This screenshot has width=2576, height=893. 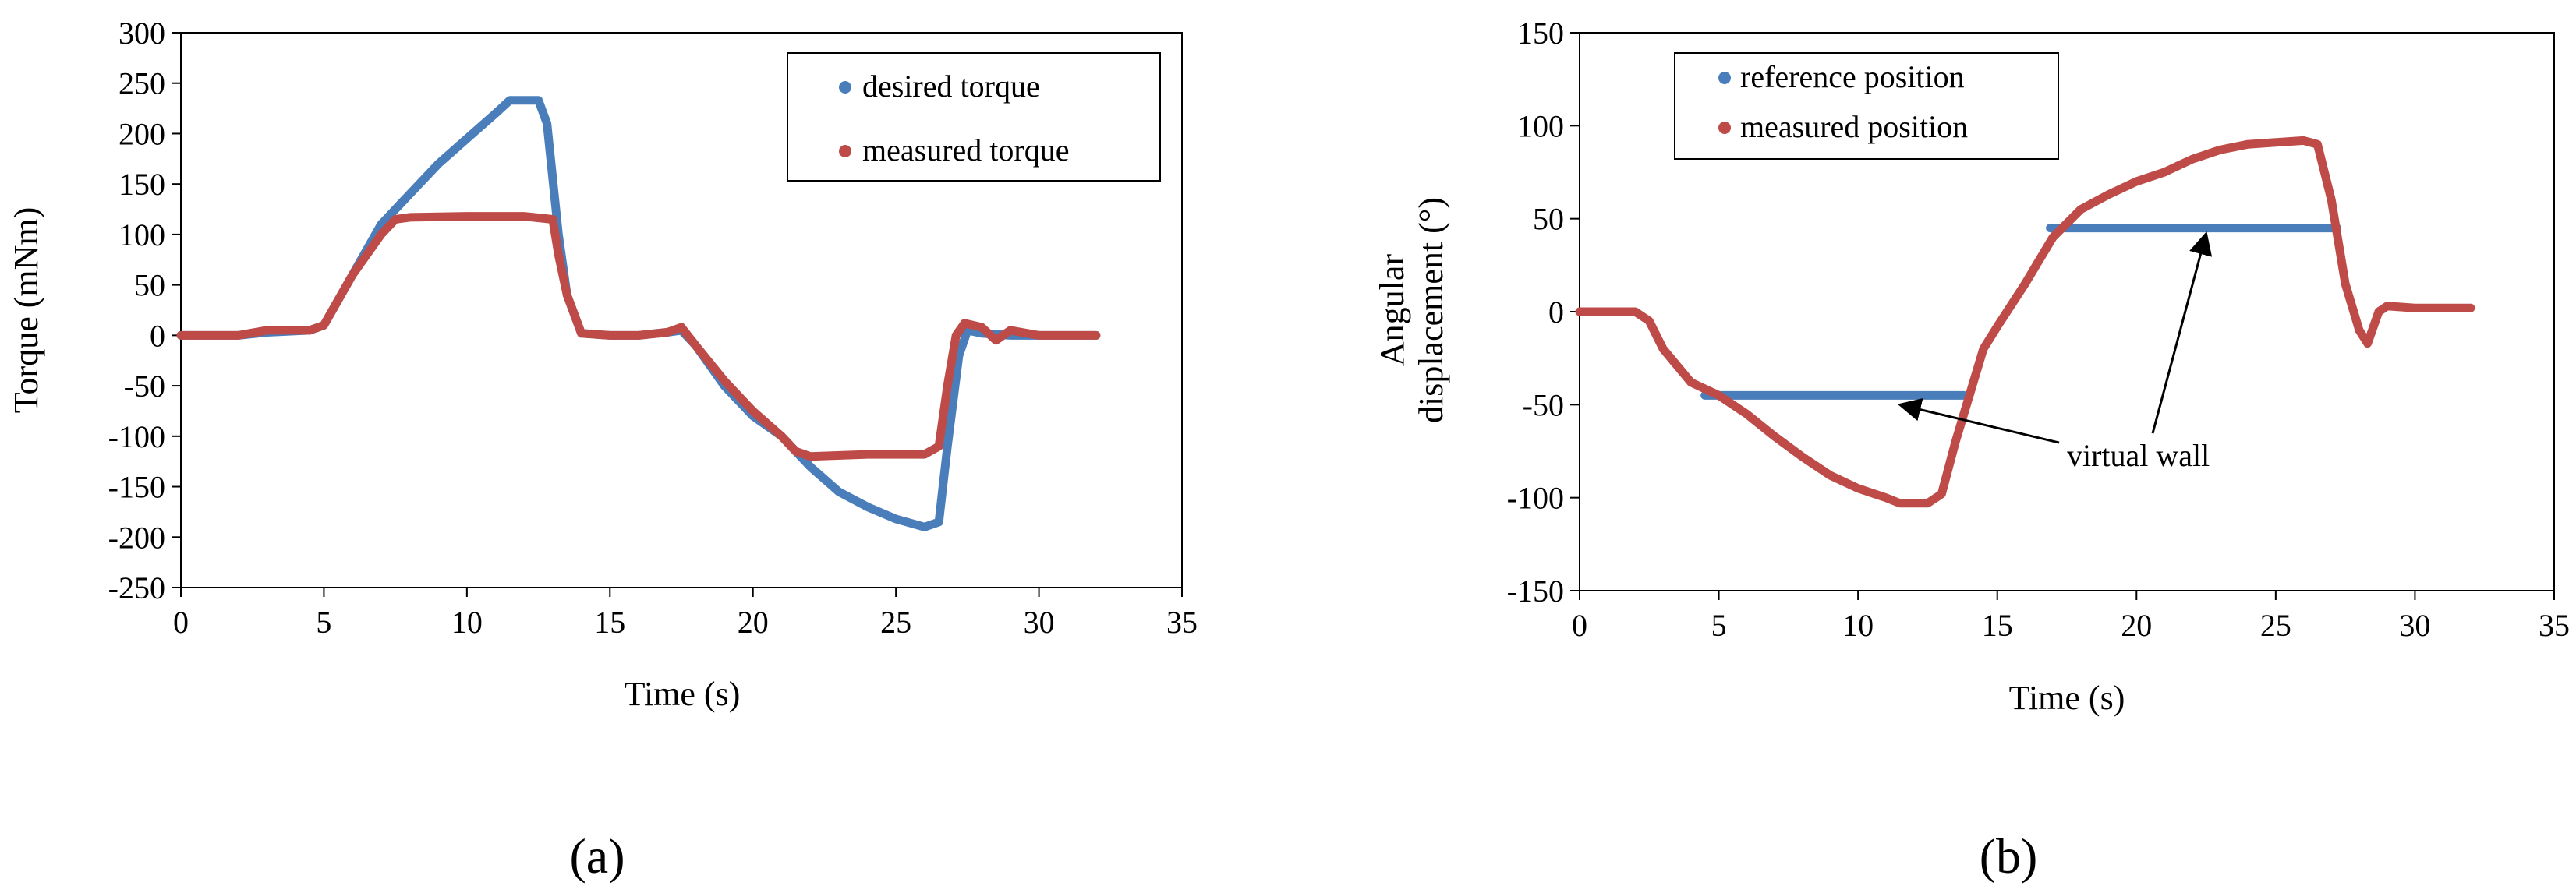 I want to click on y-tick-label: 250, so click(x=142, y=83).